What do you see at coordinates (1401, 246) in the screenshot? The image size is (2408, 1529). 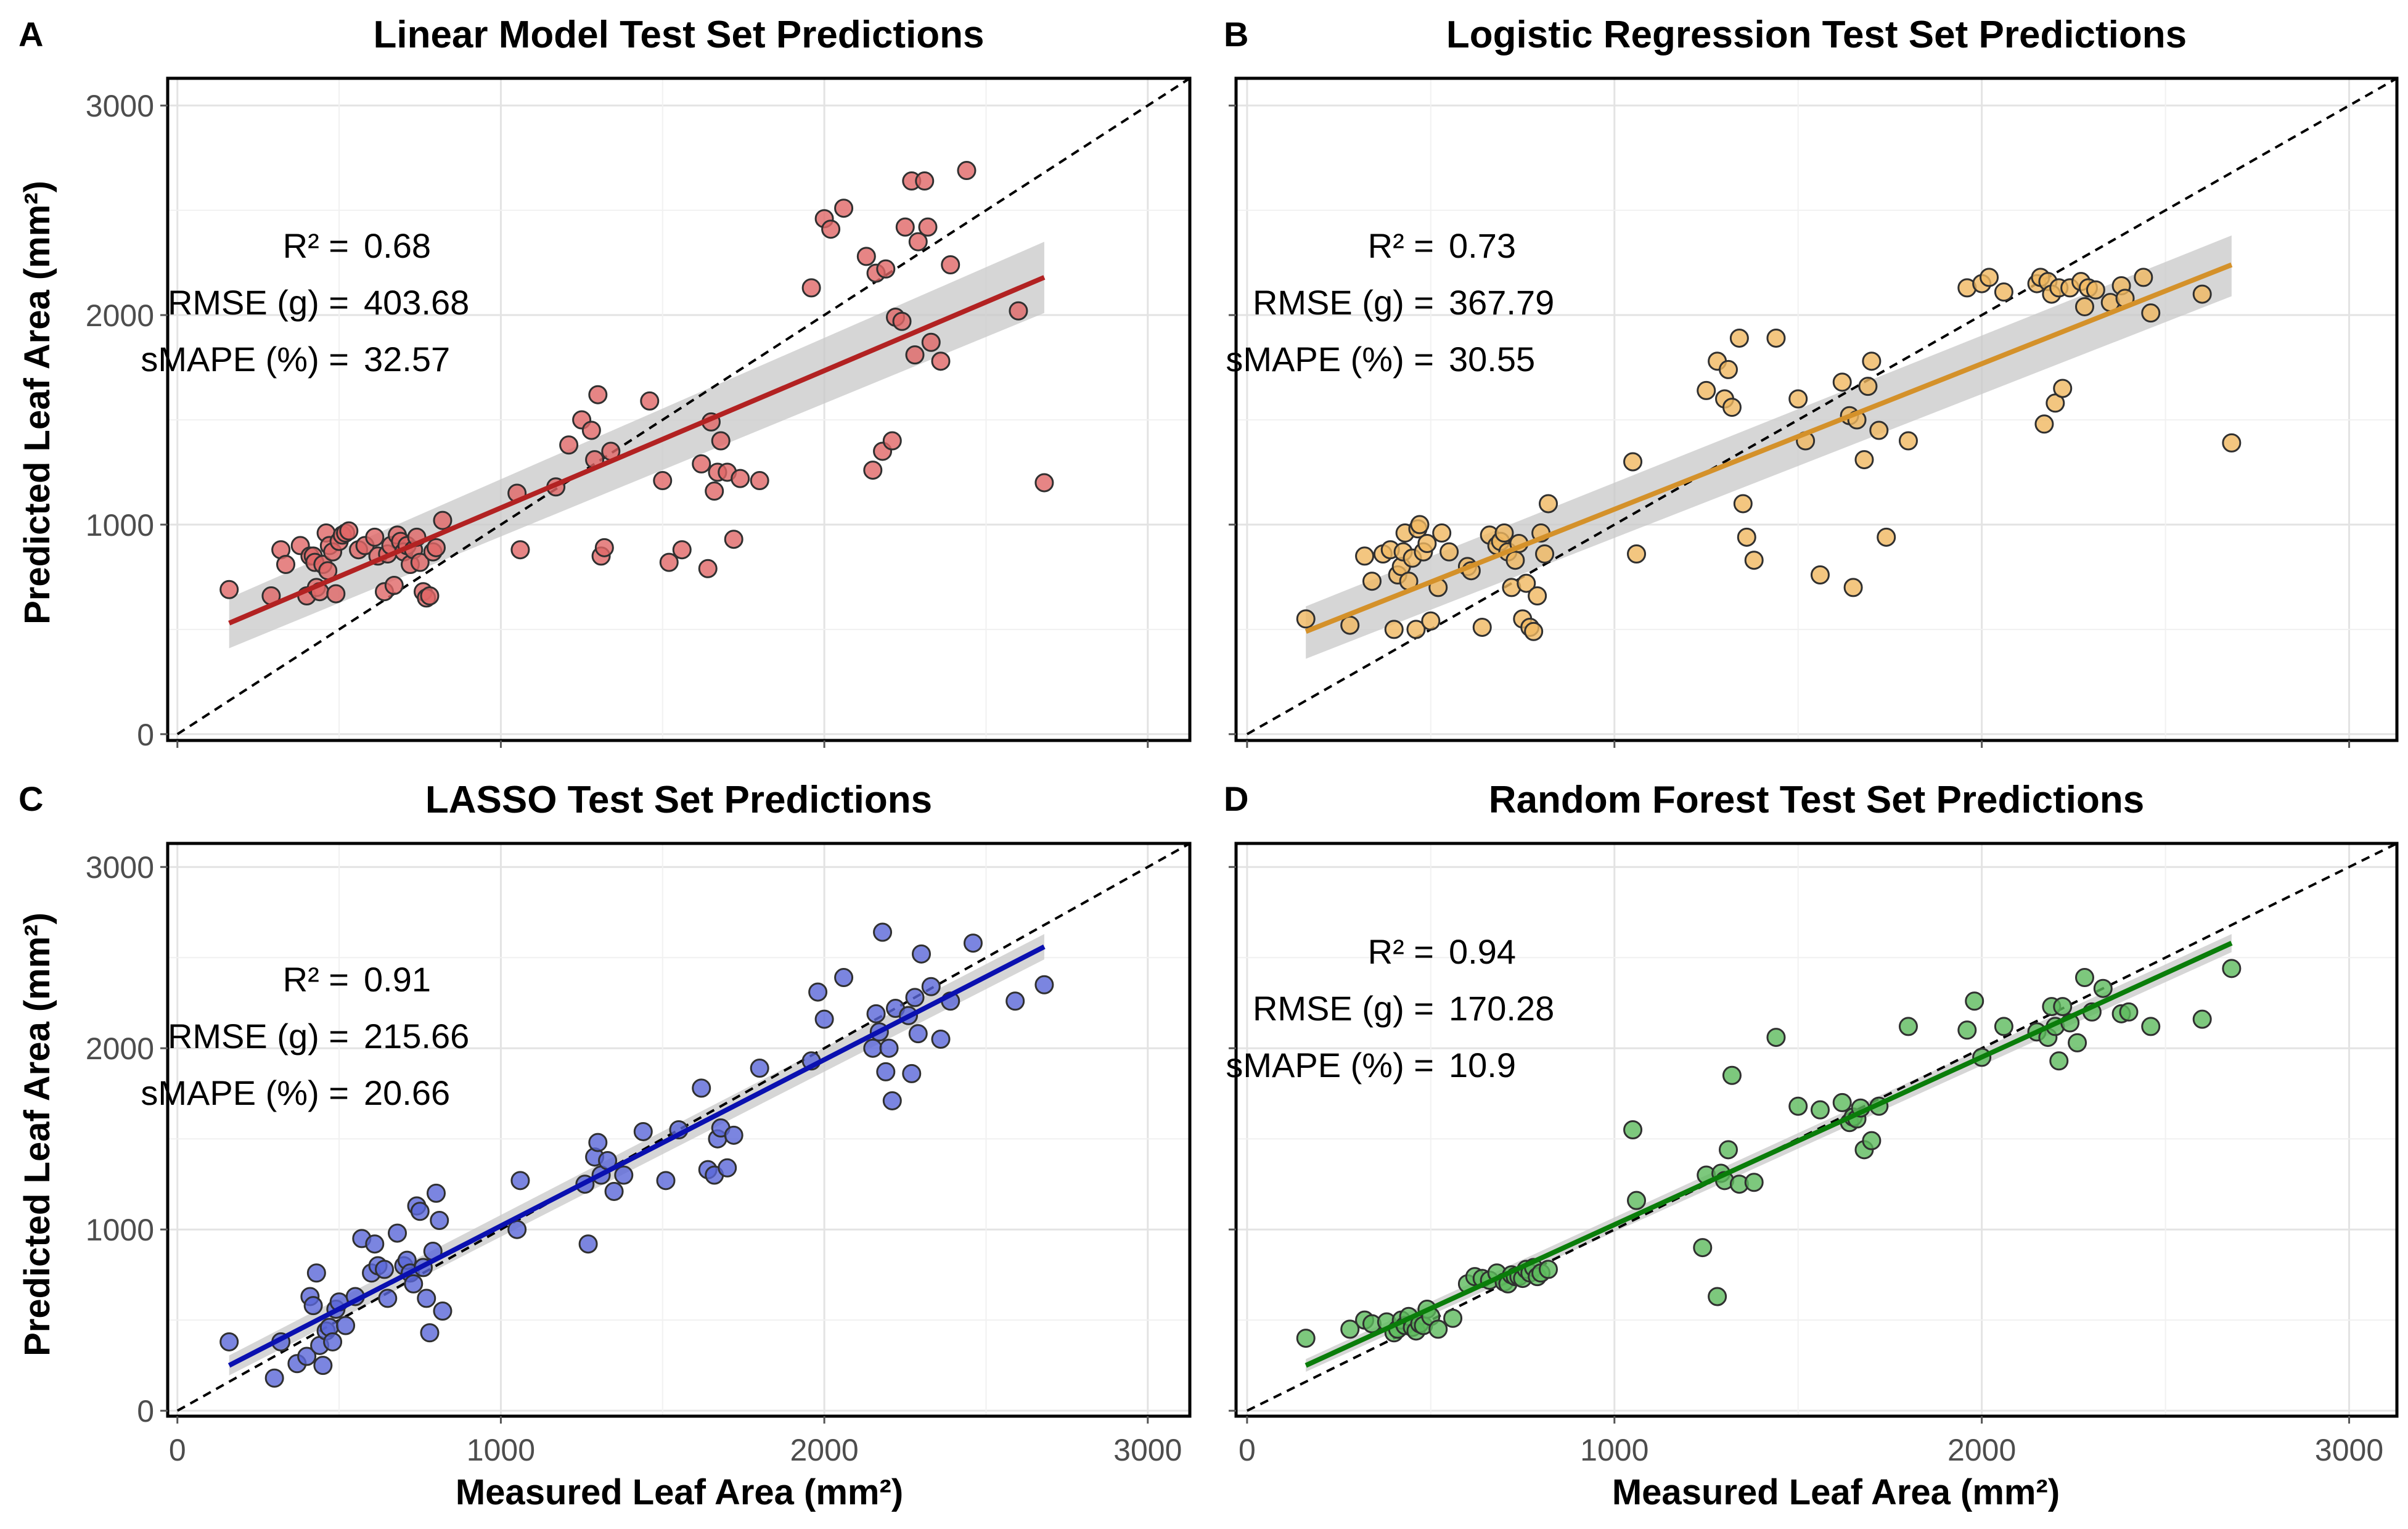 I see `panel-b-stat-label: R² =` at bounding box center [1401, 246].